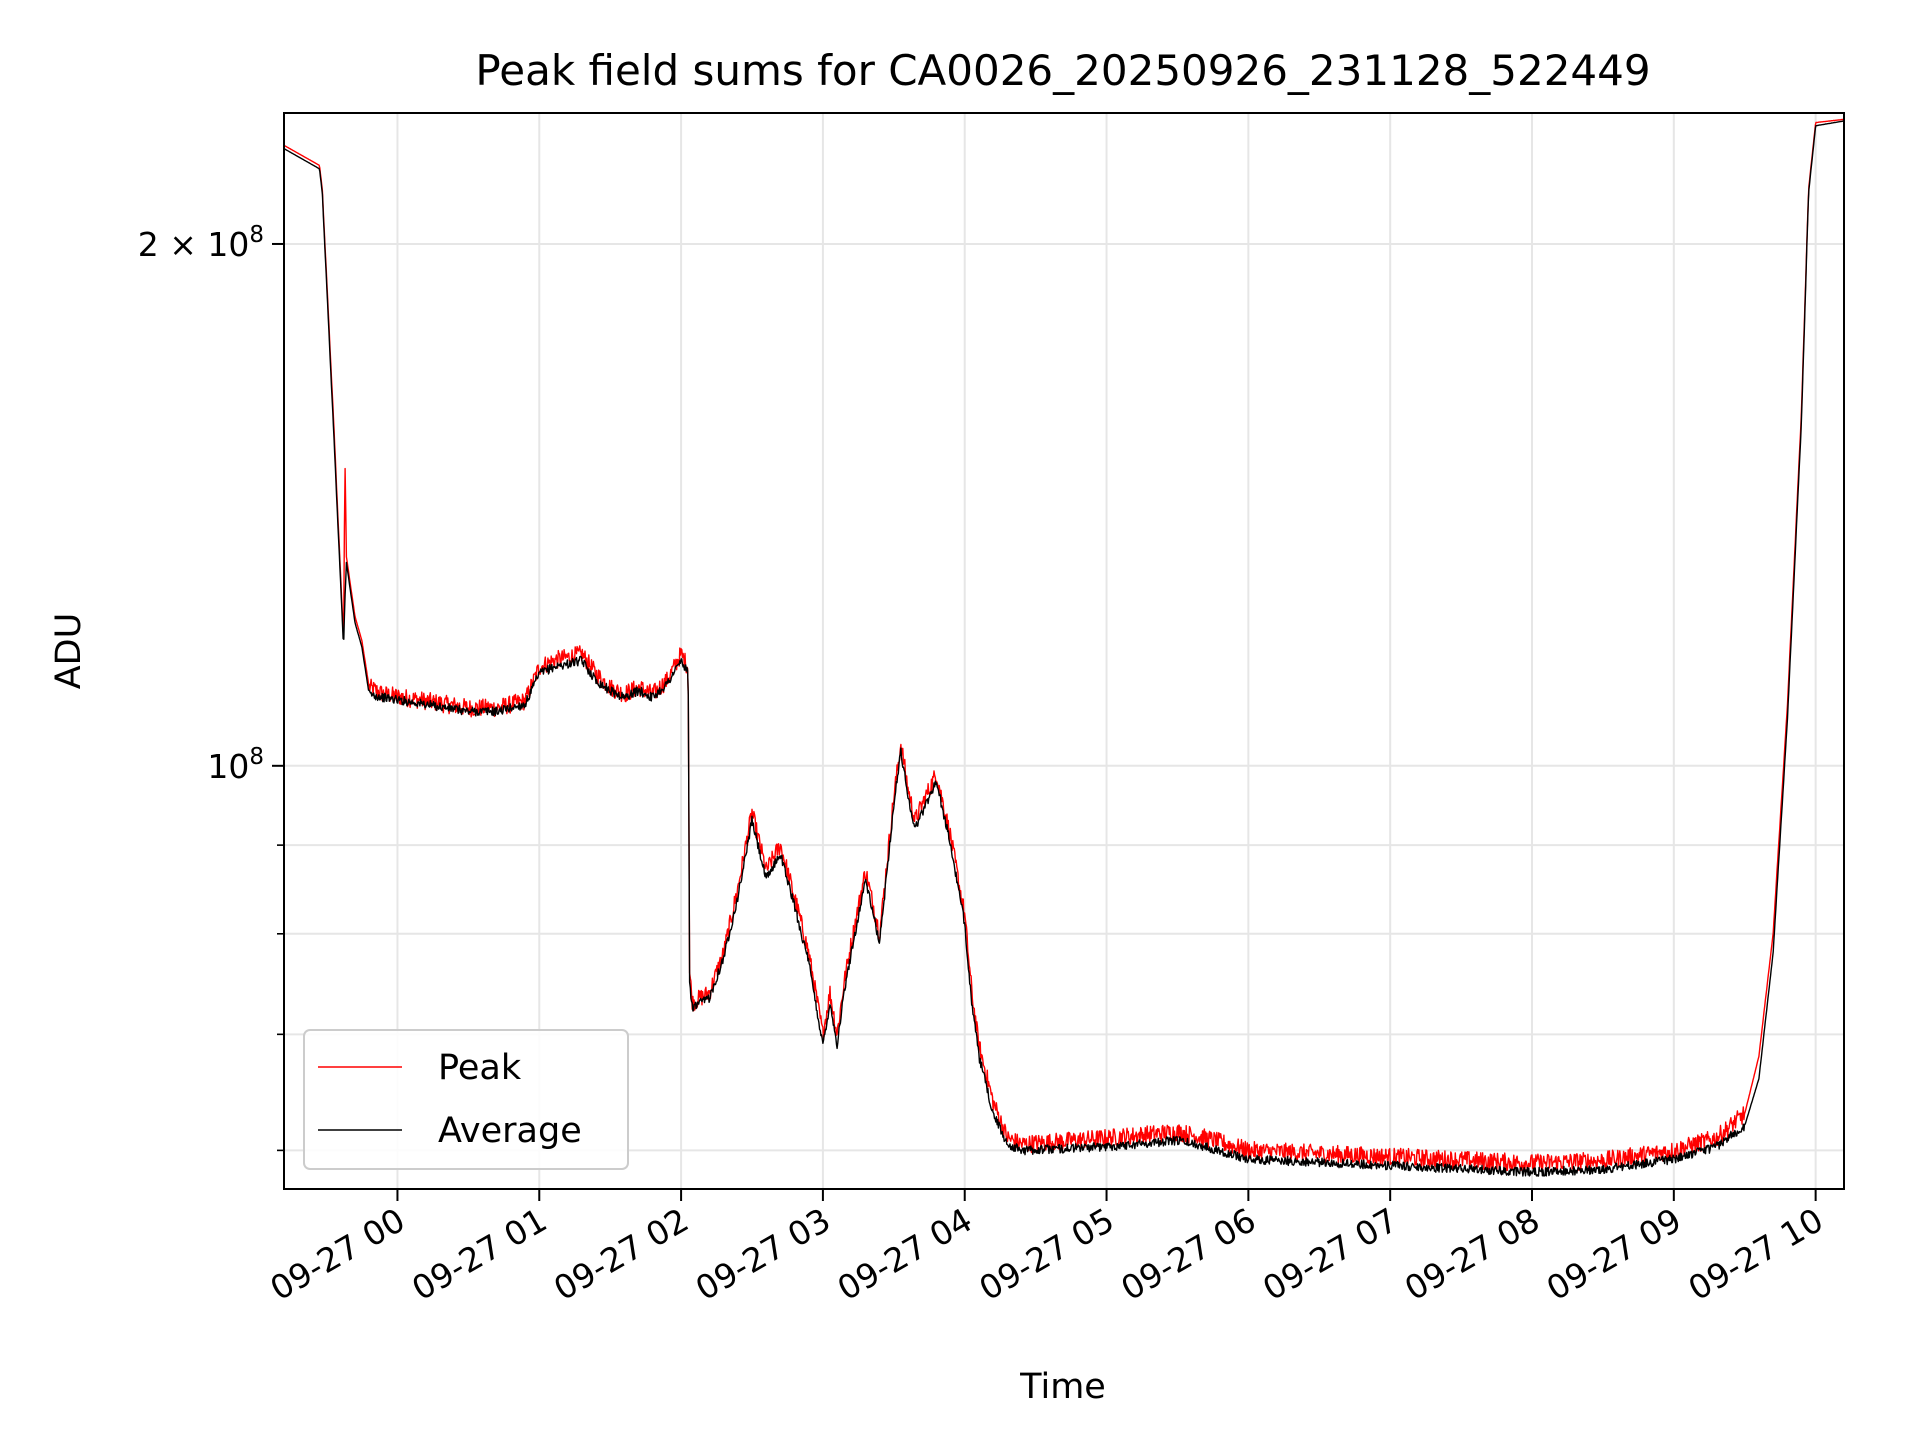 The height and width of the screenshot is (1440, 1920). I want to click on legend: Peak Average, so click(466, 1099).